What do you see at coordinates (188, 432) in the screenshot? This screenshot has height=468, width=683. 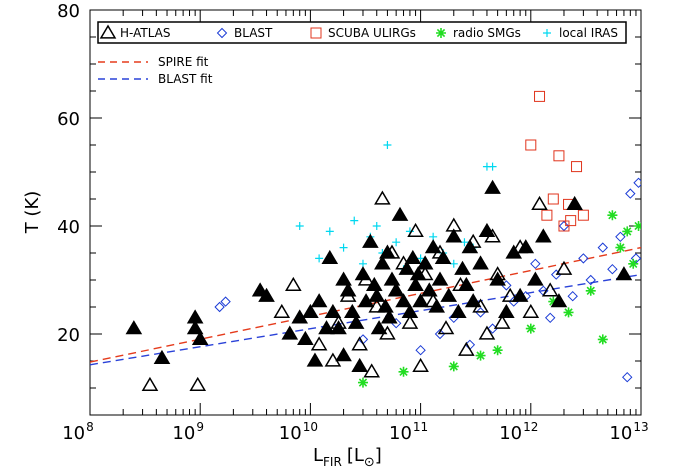 I see `x-tick-label: 109` at bounding box center [188, 432].